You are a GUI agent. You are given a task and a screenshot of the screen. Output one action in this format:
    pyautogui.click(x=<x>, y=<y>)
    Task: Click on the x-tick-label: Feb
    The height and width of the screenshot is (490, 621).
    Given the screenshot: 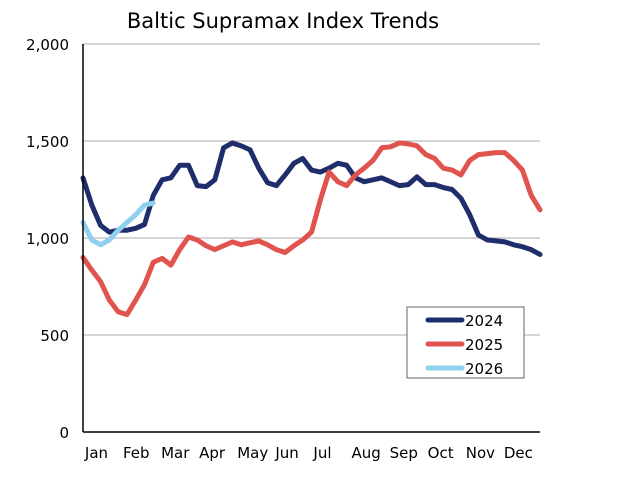 What is the action you would take?
    pyautogui.click(x=136, y=453)
    